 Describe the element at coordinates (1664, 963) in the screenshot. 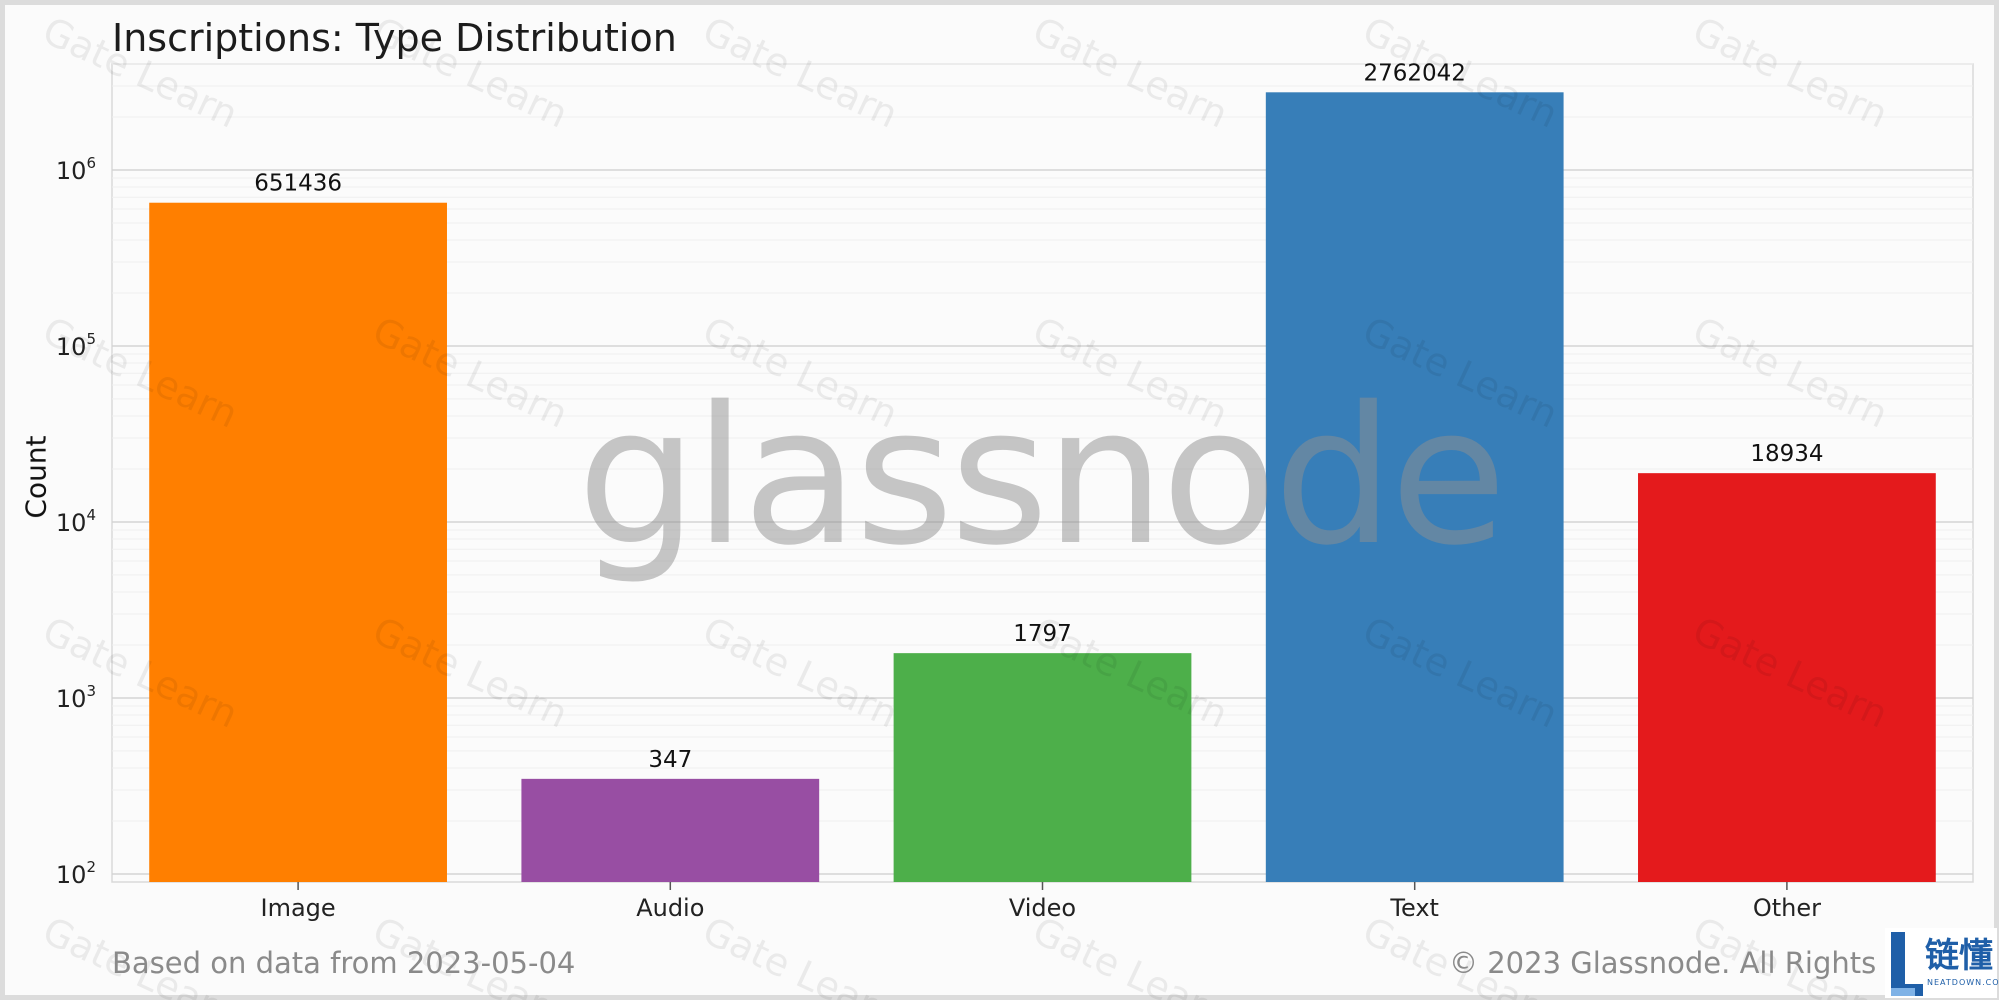

I see `copyright-note: © 2023 Glassnode. All Rights Re` at that location.